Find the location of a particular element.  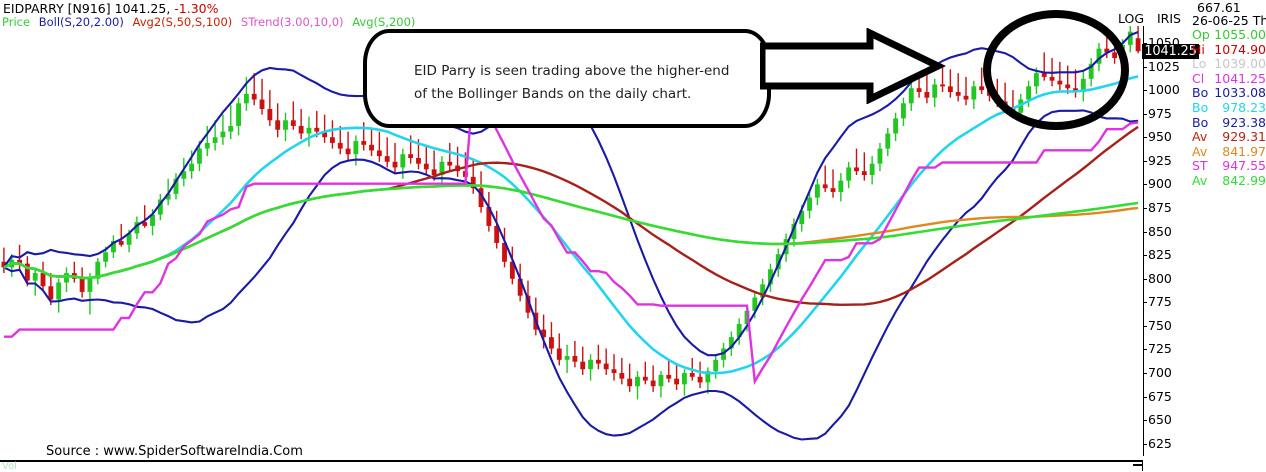

ohlc-value: 841.97 is located at coordinates (1244, 151).